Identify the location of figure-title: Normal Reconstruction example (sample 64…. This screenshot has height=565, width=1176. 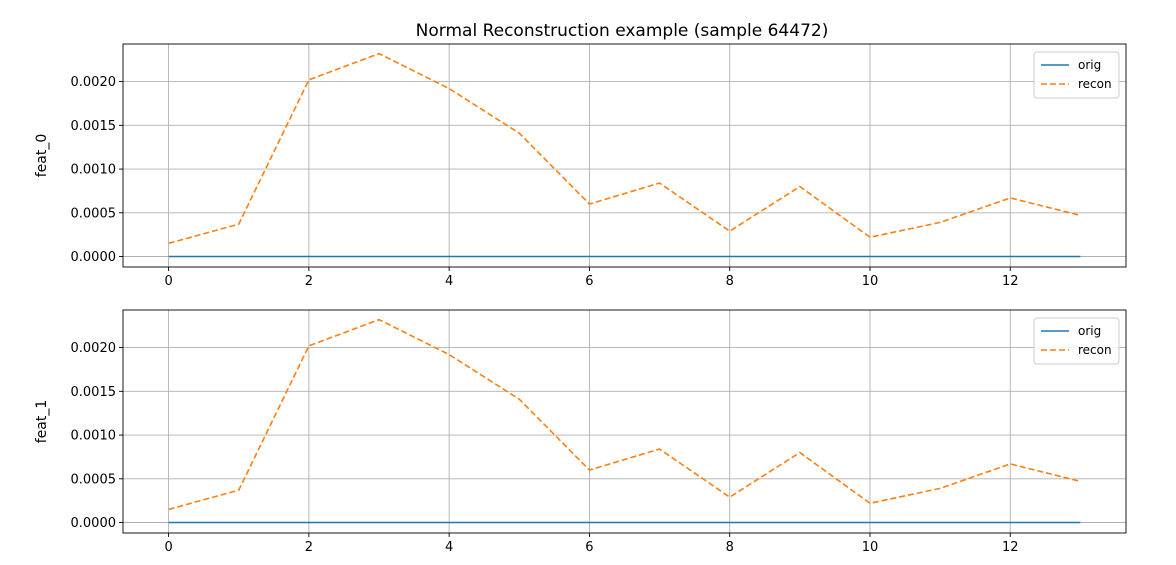
(622, 31).